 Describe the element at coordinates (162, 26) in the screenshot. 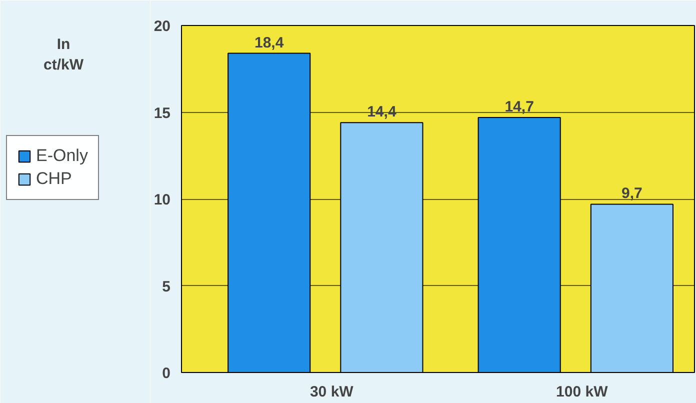

I see `y-tick-label: 20` at that location.